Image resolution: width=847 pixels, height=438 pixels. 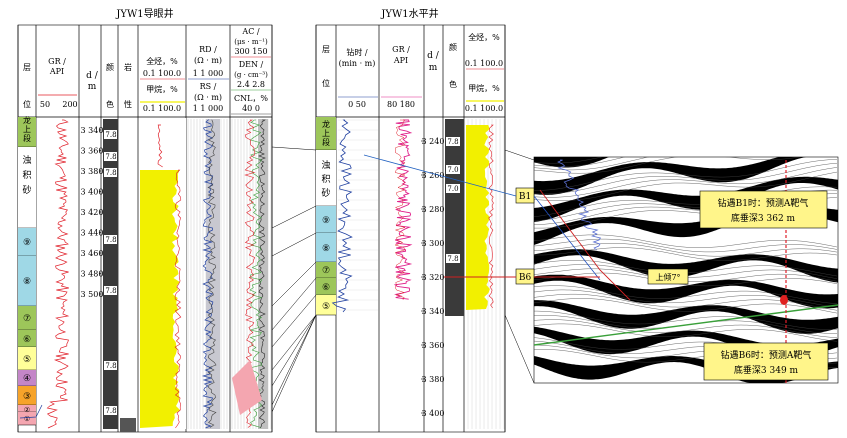 I want to click on full-hc-curve, so click(x=178, y=299).